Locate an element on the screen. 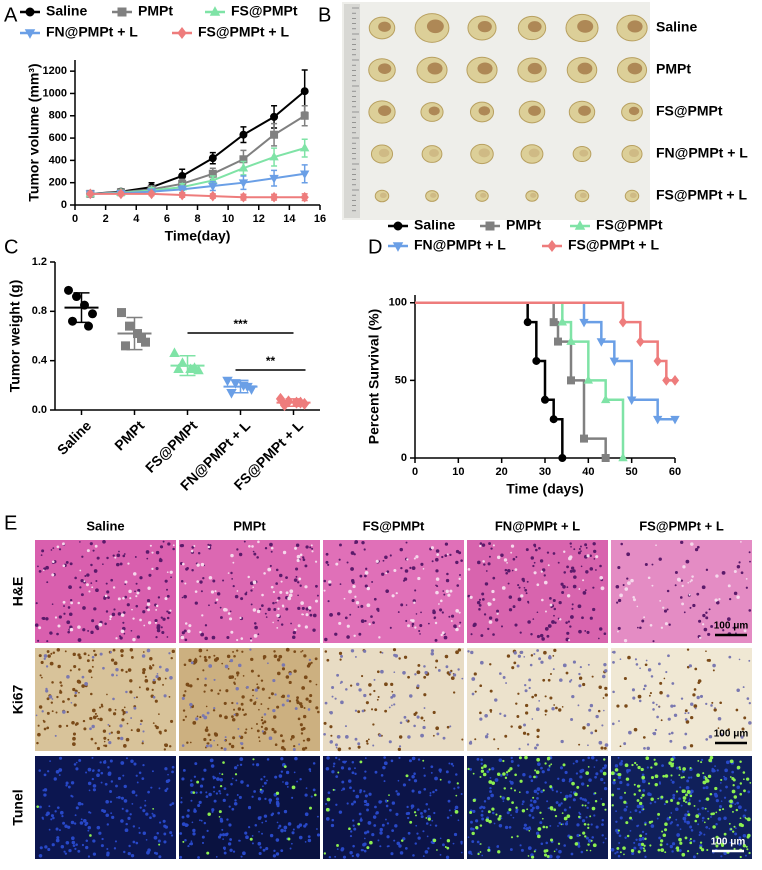  y-tick-label: 1.2 is located at coordinates (39, 262).